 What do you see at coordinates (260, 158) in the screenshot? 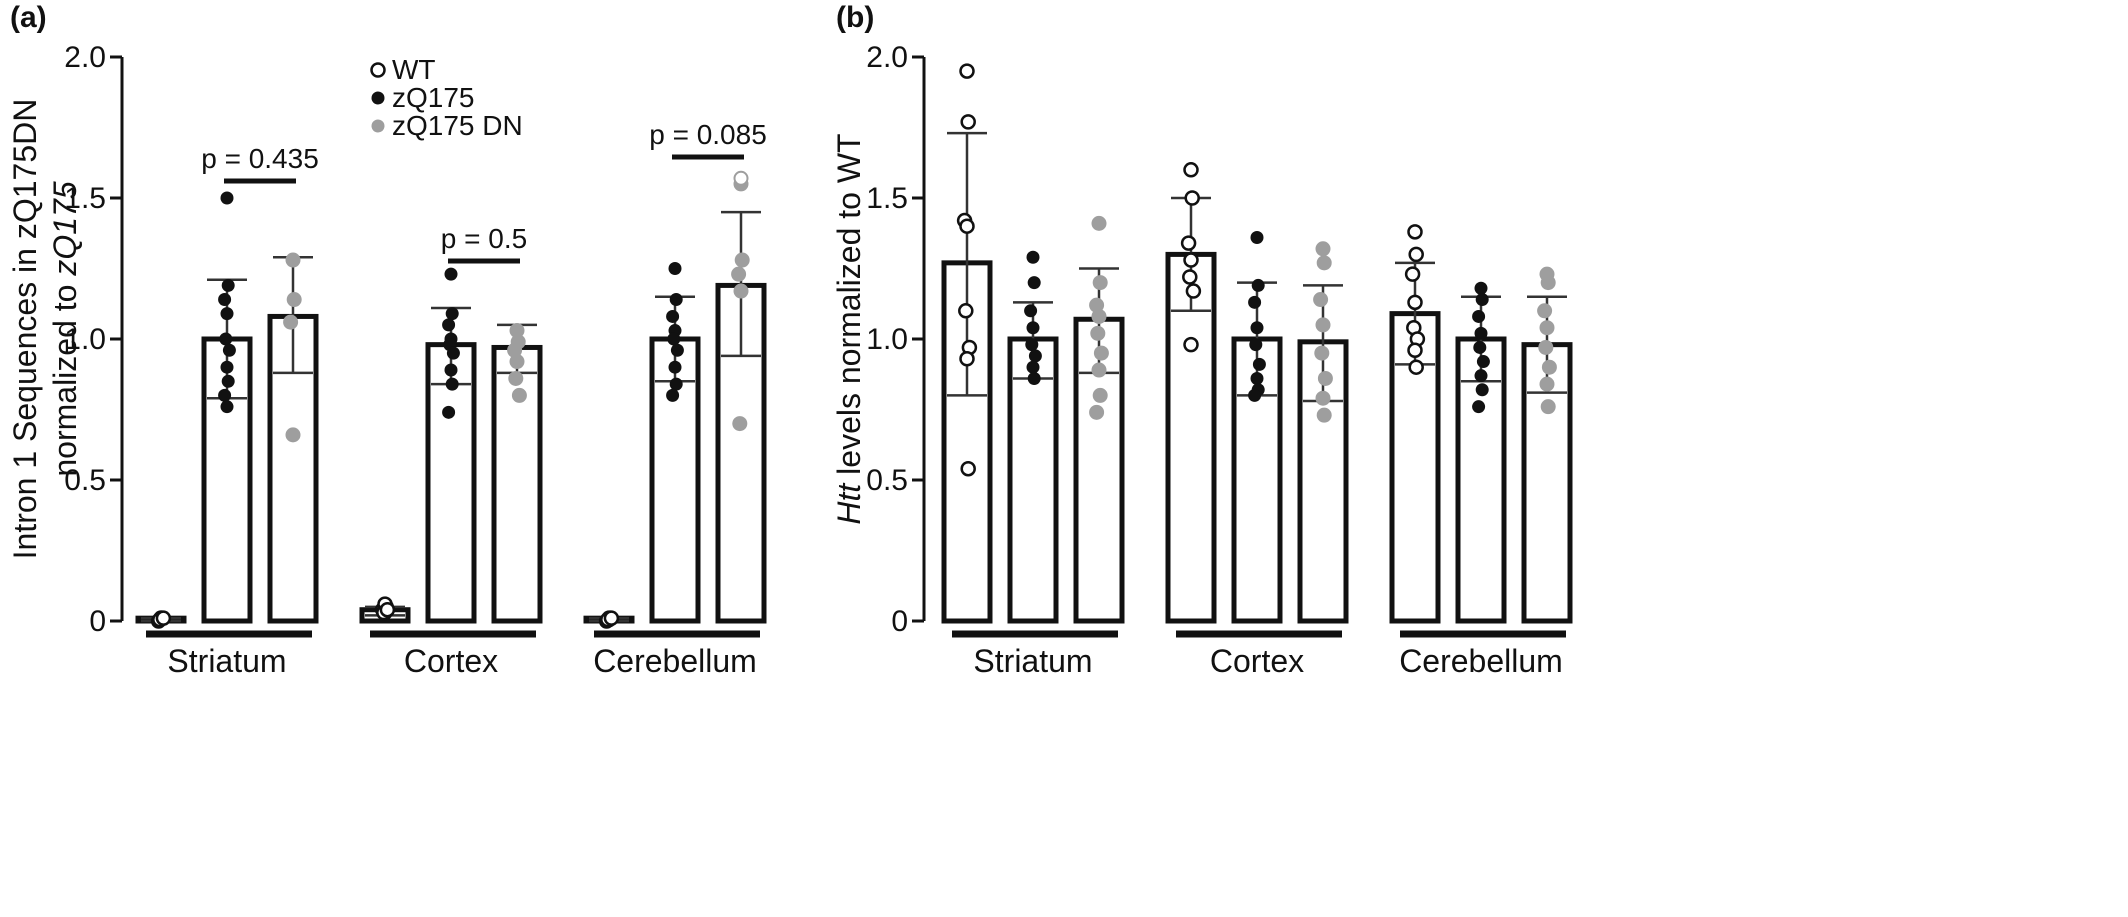
I see `p-value-label-striatum: p = 0.435` at bounding box center [260, 158].